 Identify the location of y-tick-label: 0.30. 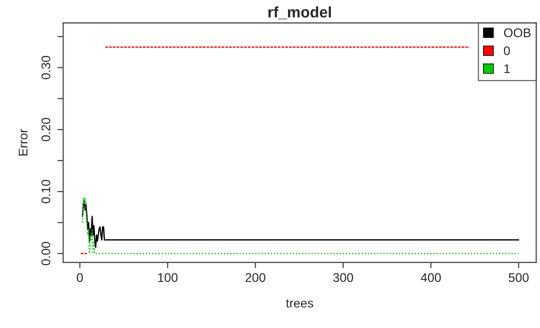
(45, 68).